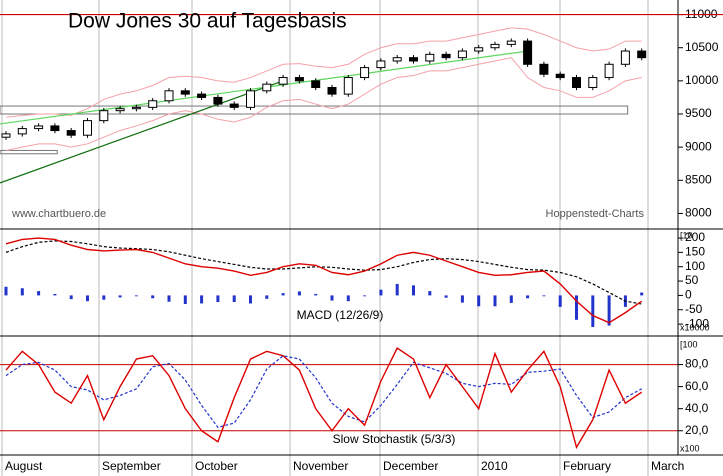  Describe the element at coordinates (701, 14) in the screenshot. I see `y-tick-label: 11000` at that location.